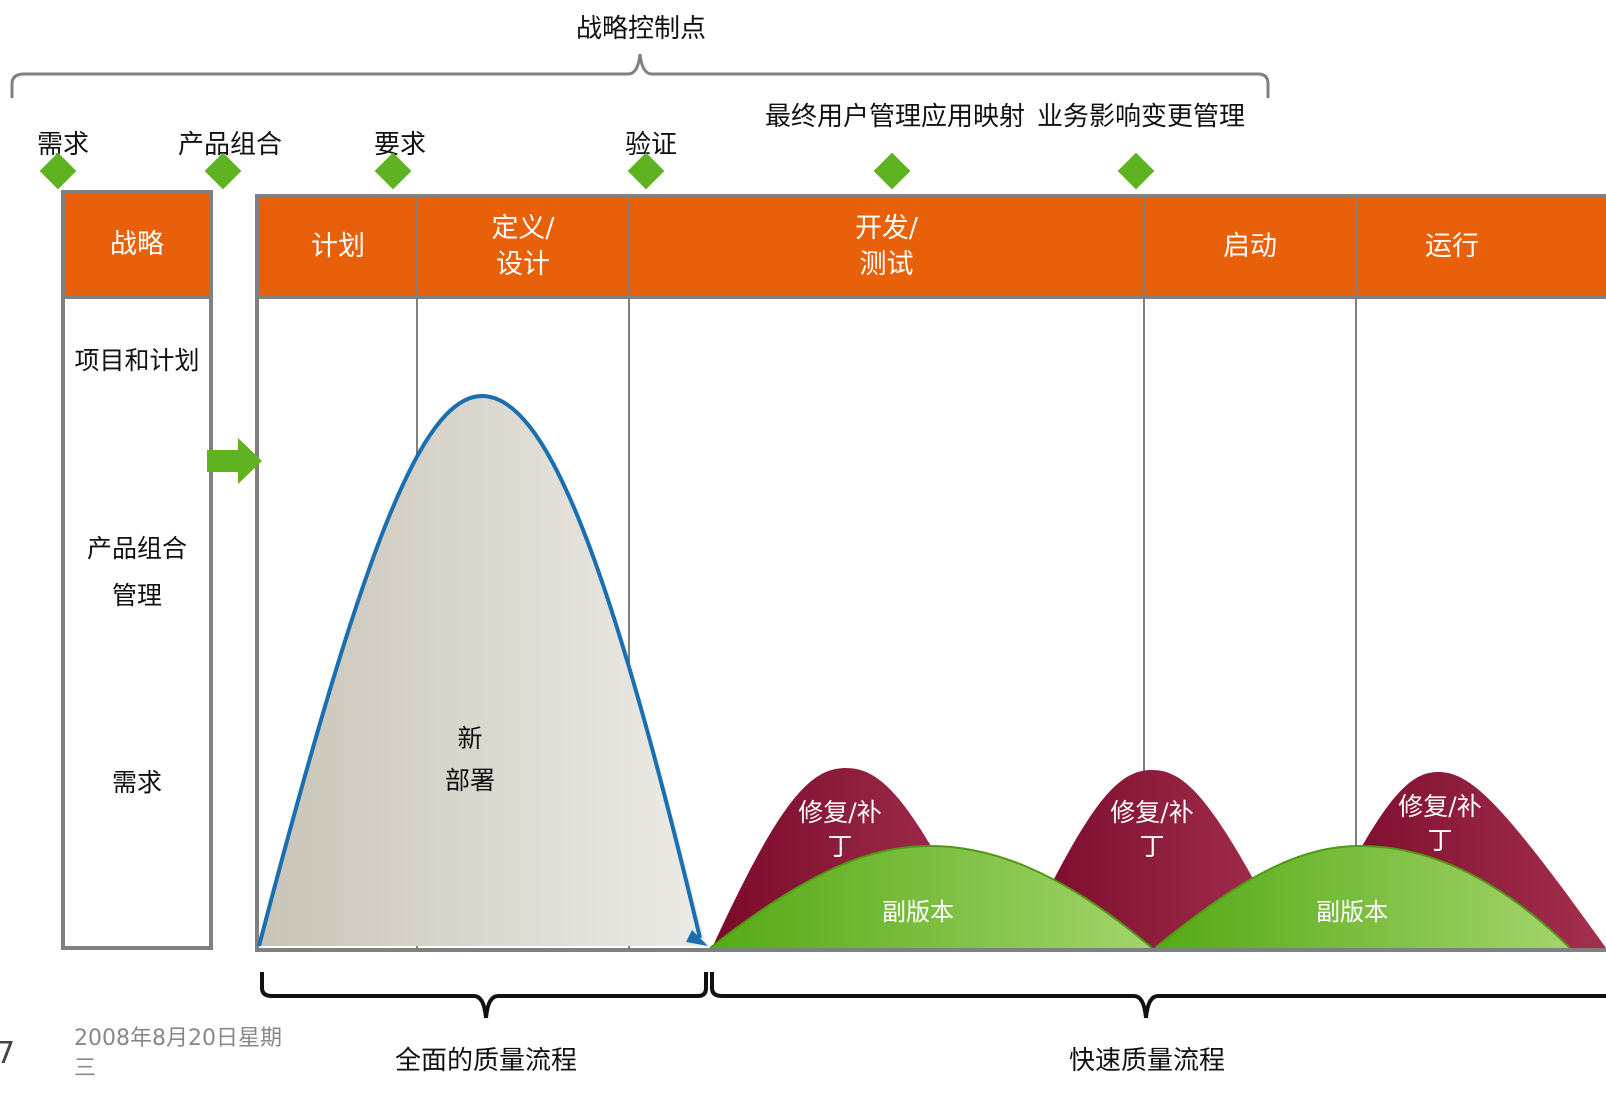  I want to click on phase-header-plan: 计划, so click(338, 247).